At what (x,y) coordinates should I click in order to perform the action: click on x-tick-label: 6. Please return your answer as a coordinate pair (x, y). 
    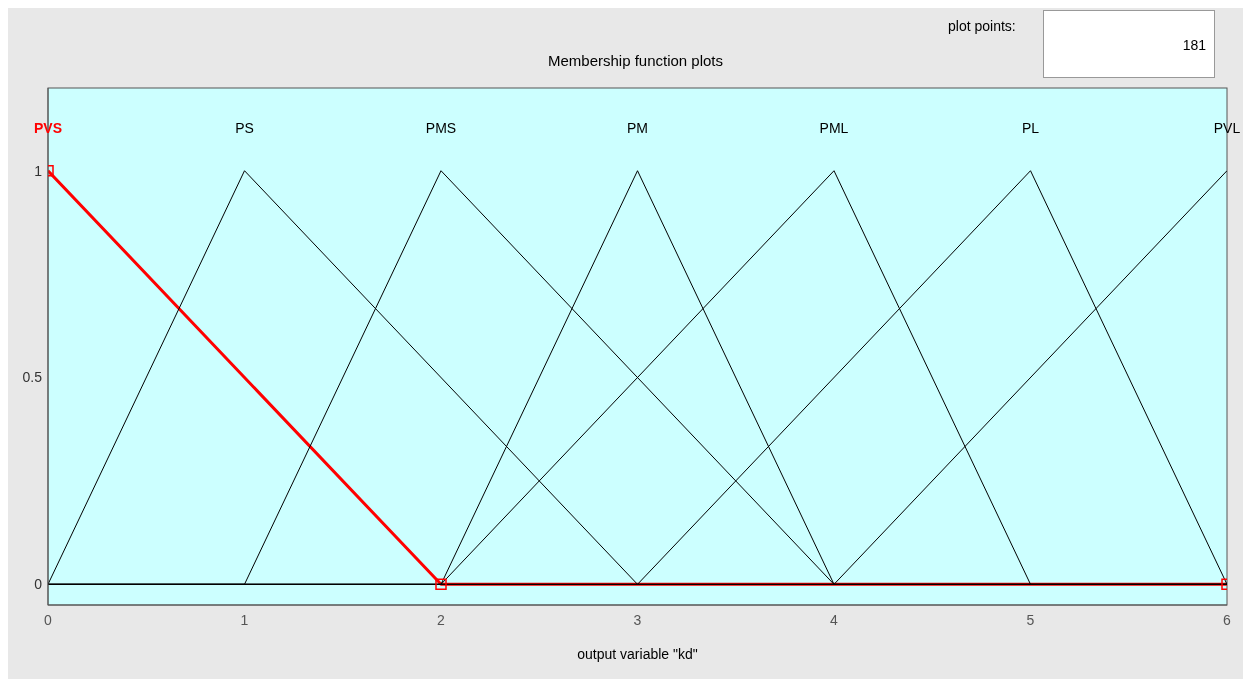
    Looking at the image, I should click on (1227, 619).